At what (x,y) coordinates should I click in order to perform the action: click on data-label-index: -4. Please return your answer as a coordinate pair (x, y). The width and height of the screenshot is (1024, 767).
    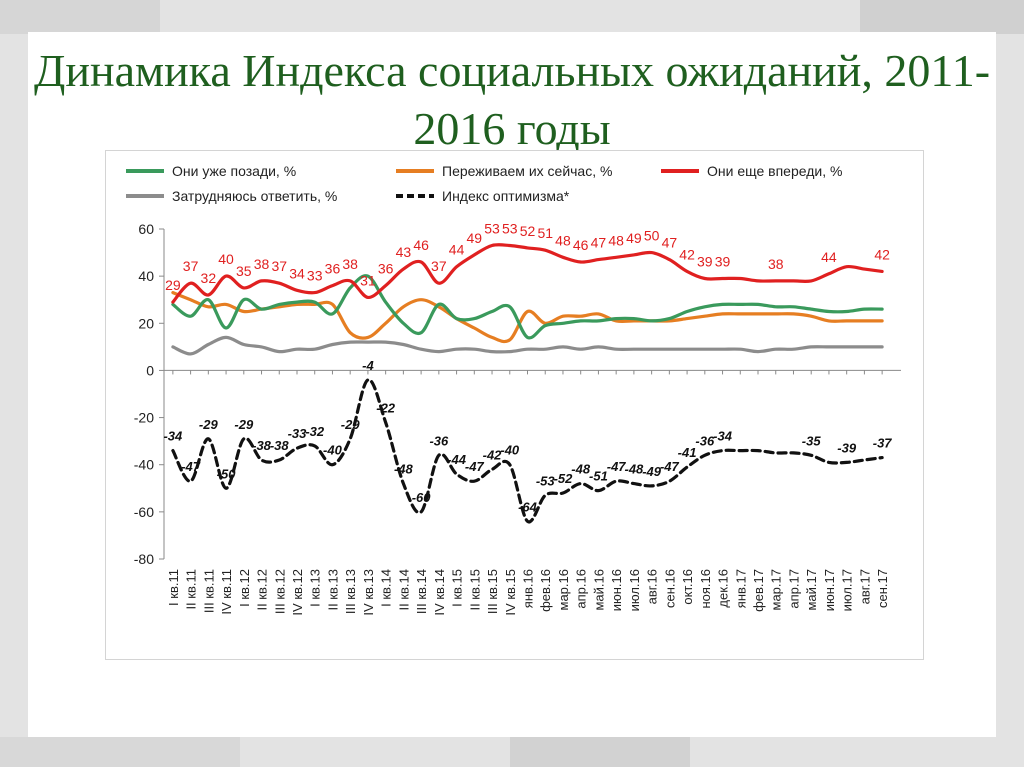
    Looking at the image, I should click on (368, 365).